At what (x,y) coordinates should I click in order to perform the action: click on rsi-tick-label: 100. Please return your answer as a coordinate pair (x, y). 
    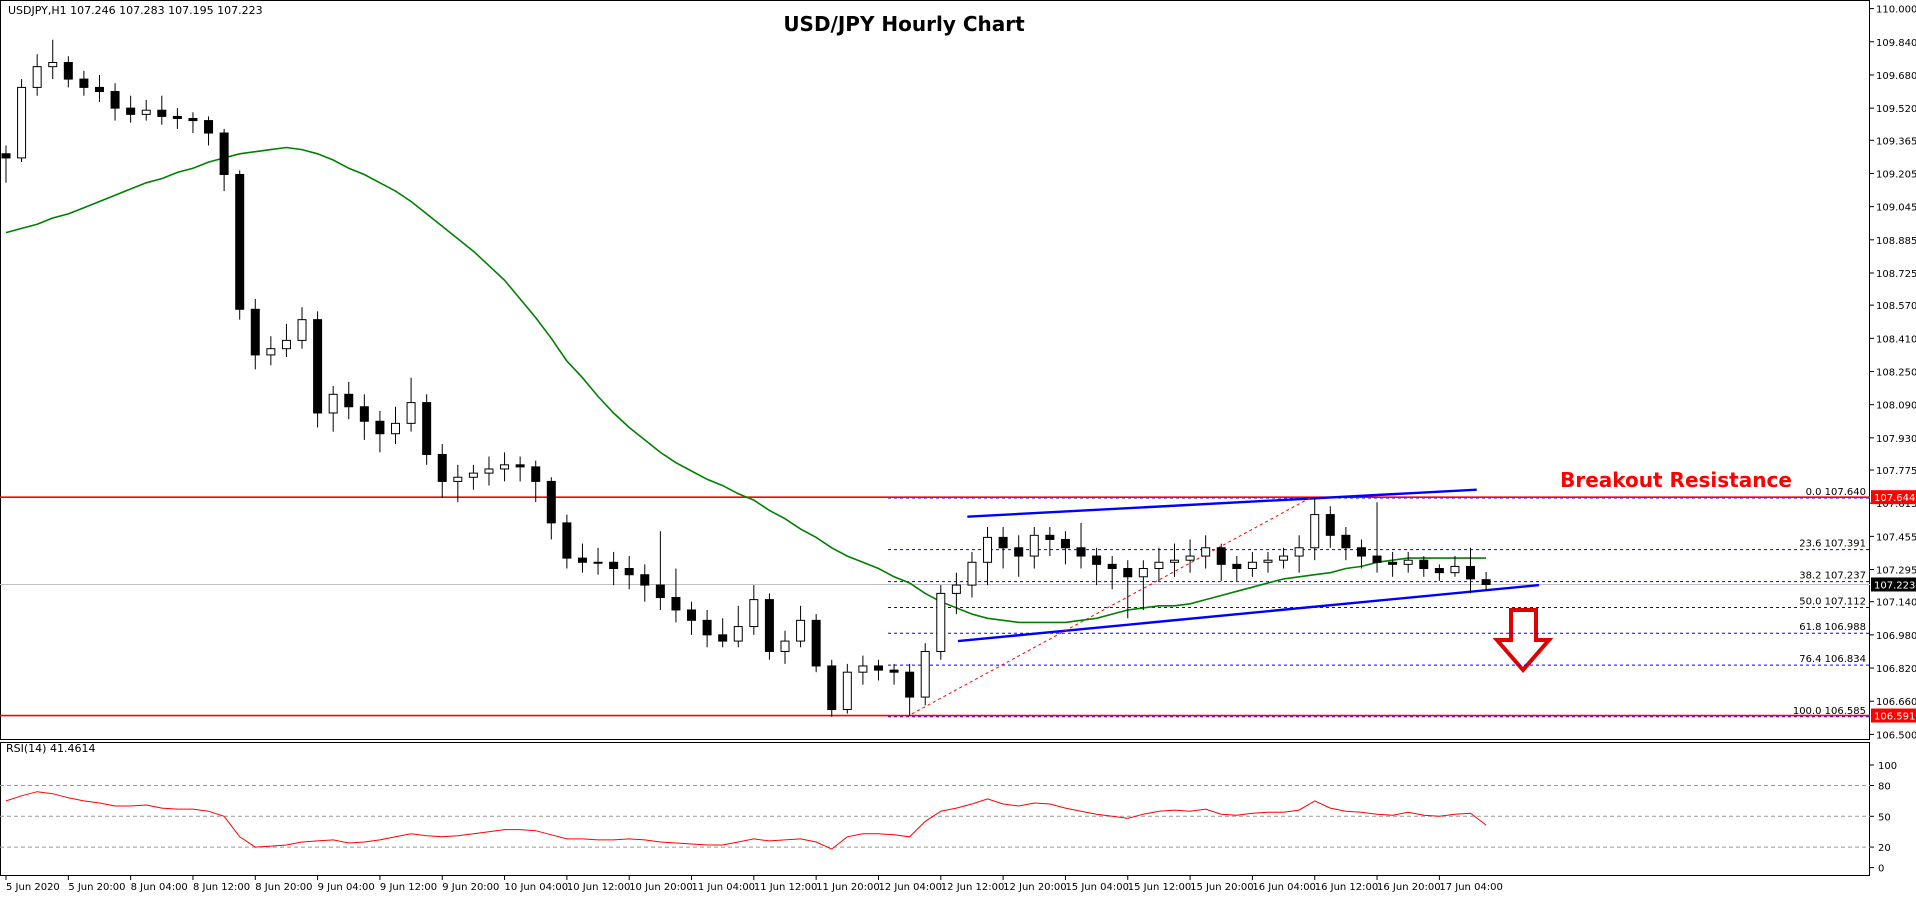
    Looking at the image, I should click on (1887, 766).